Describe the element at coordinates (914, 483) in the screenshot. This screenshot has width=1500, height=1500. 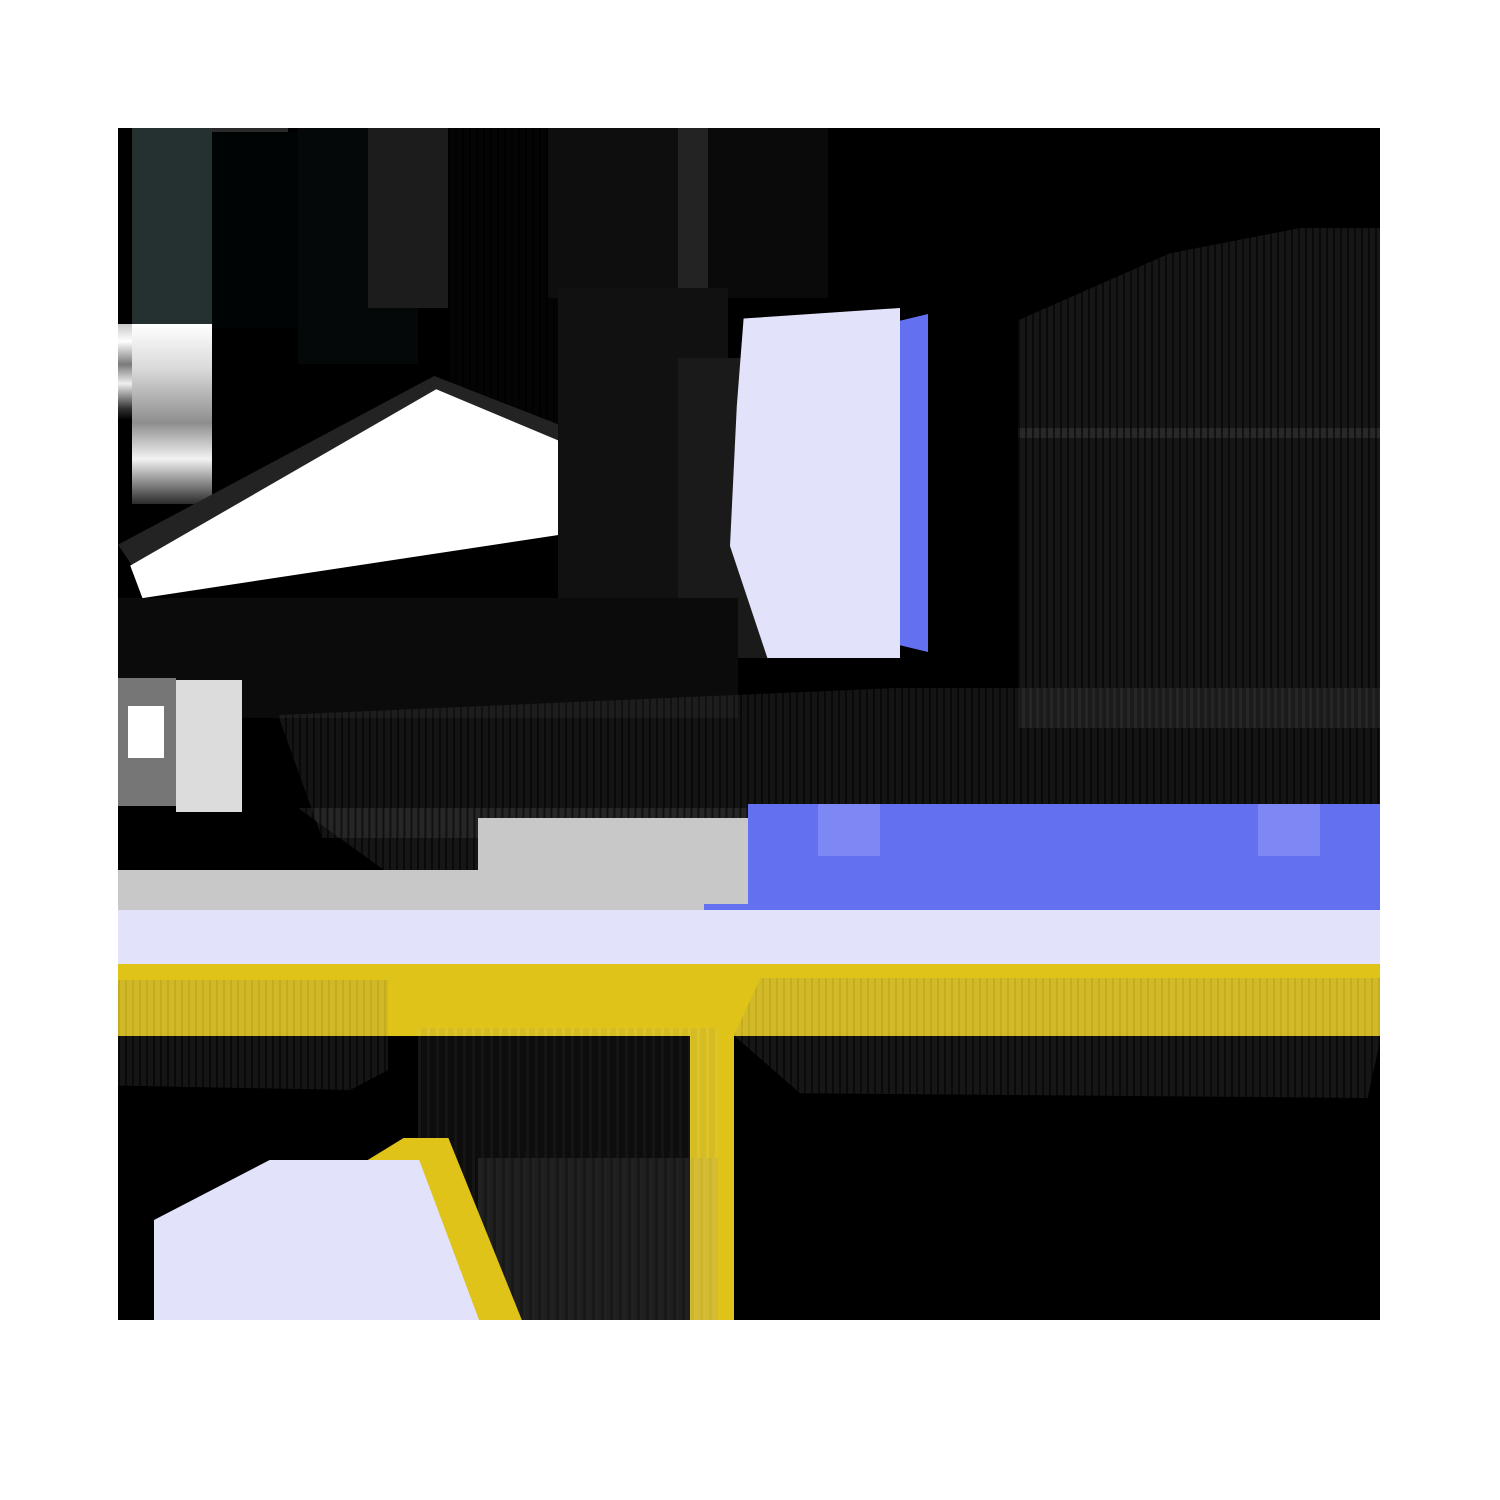
I see `indigo-accent-bar` at that location.